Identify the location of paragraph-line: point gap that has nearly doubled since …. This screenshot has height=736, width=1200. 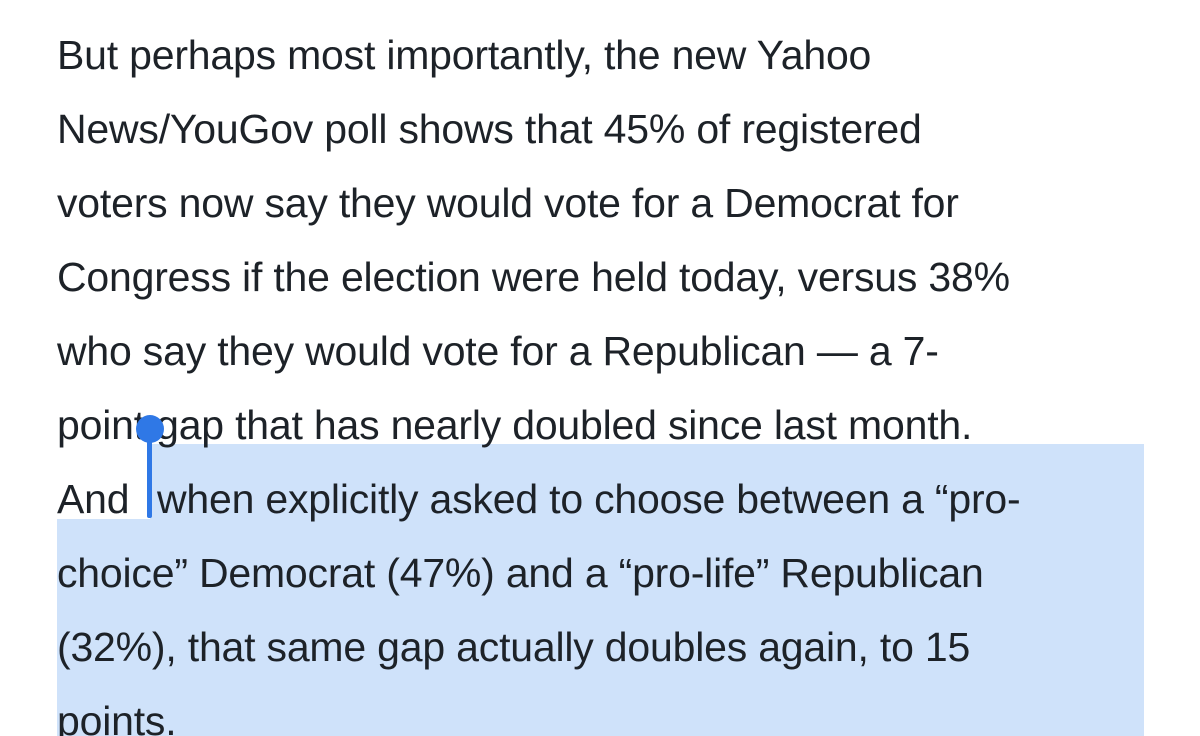
(515, 425).